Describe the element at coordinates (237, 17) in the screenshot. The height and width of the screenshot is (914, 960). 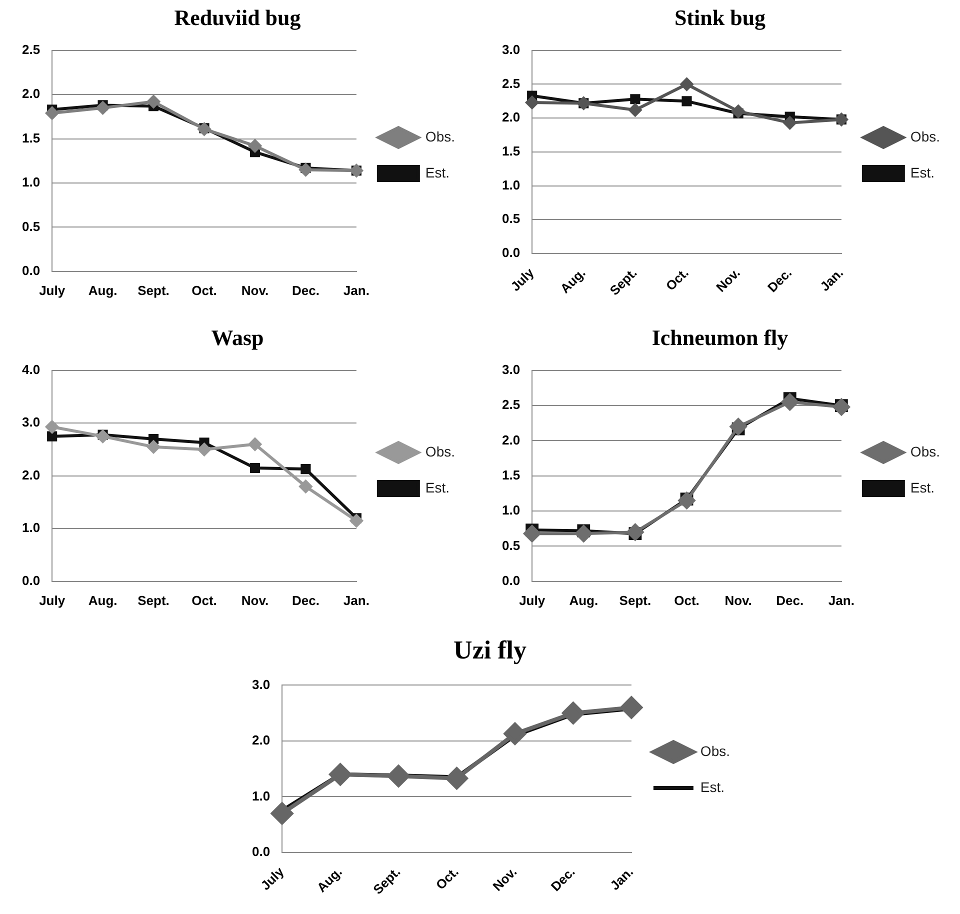
I see `chart-title: Reduviid bug` at that location.